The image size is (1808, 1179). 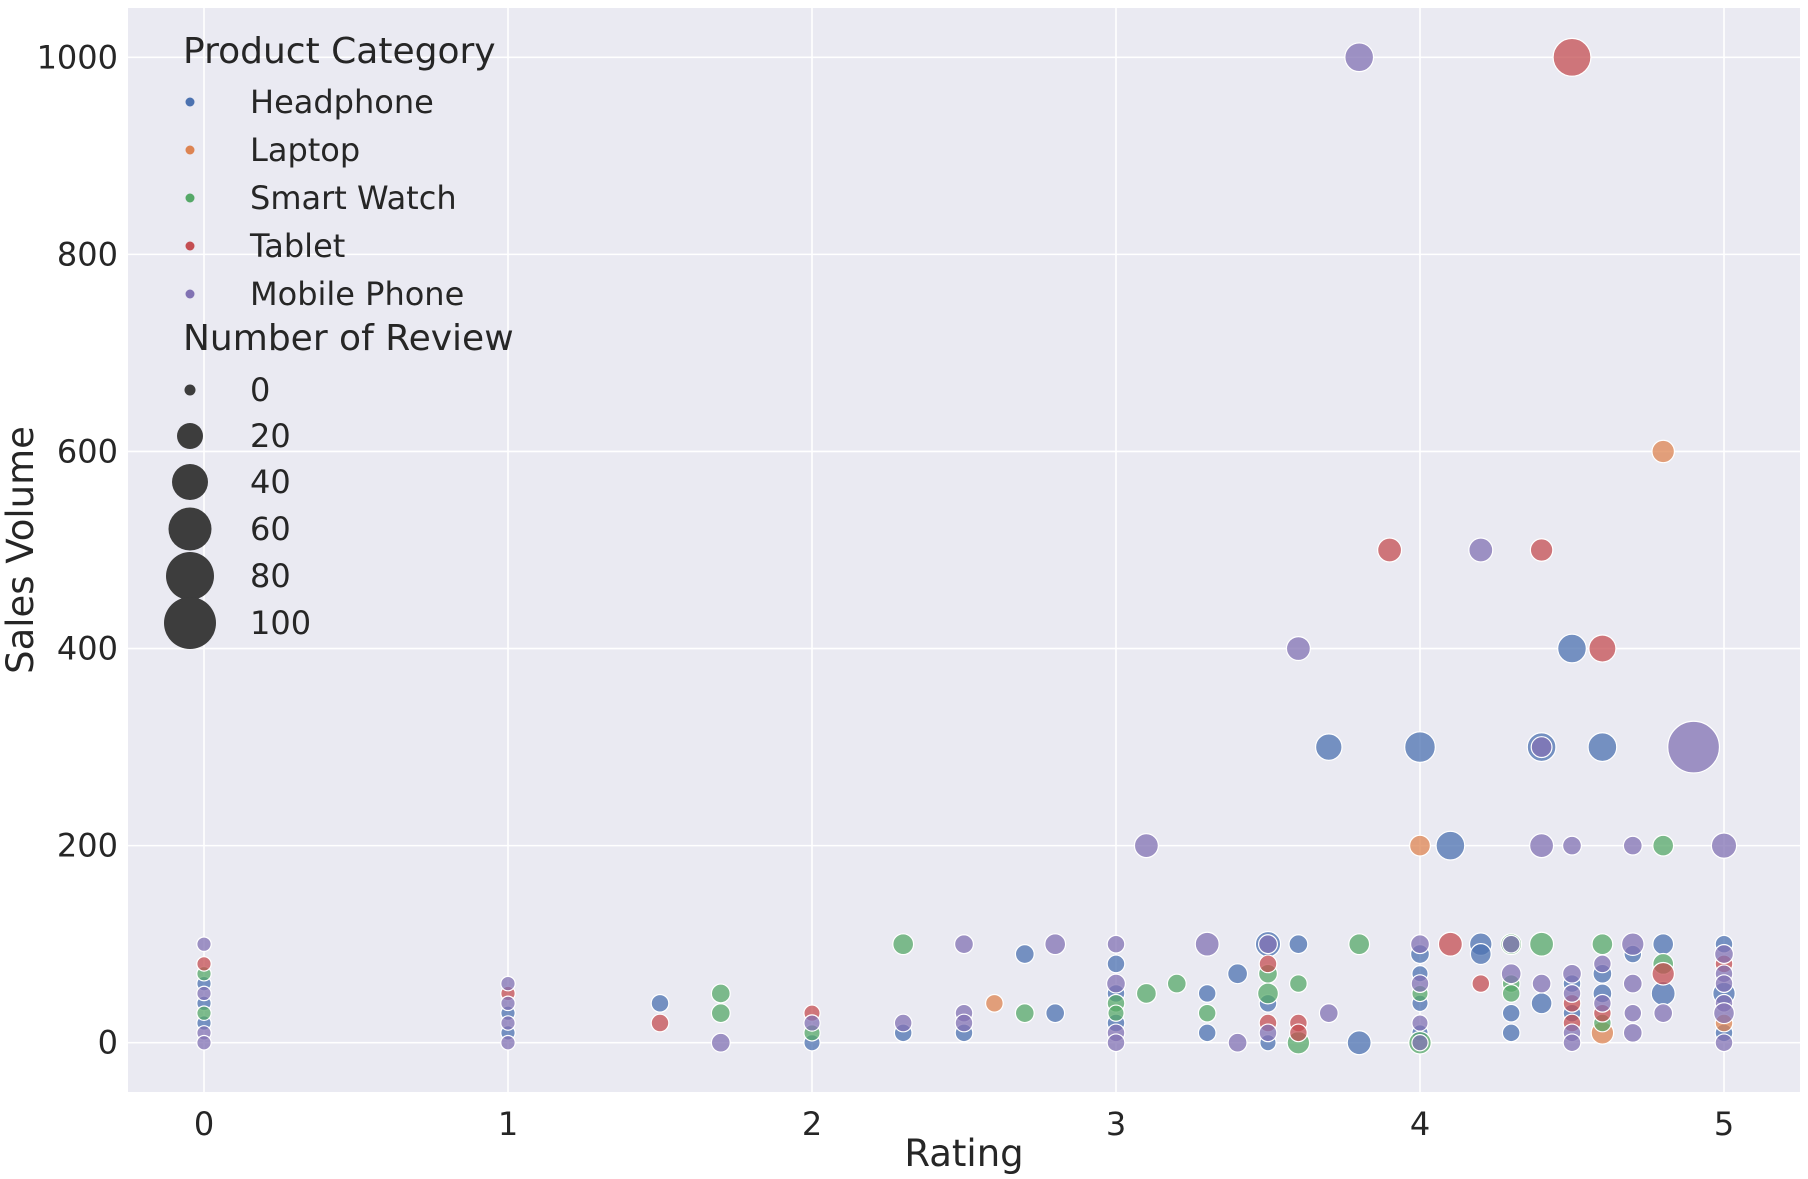 What do you see at coordinates (21, 550) in the screenshot?
I see `y-axis-title: Sales Volume` at bounding box center [21, 550].